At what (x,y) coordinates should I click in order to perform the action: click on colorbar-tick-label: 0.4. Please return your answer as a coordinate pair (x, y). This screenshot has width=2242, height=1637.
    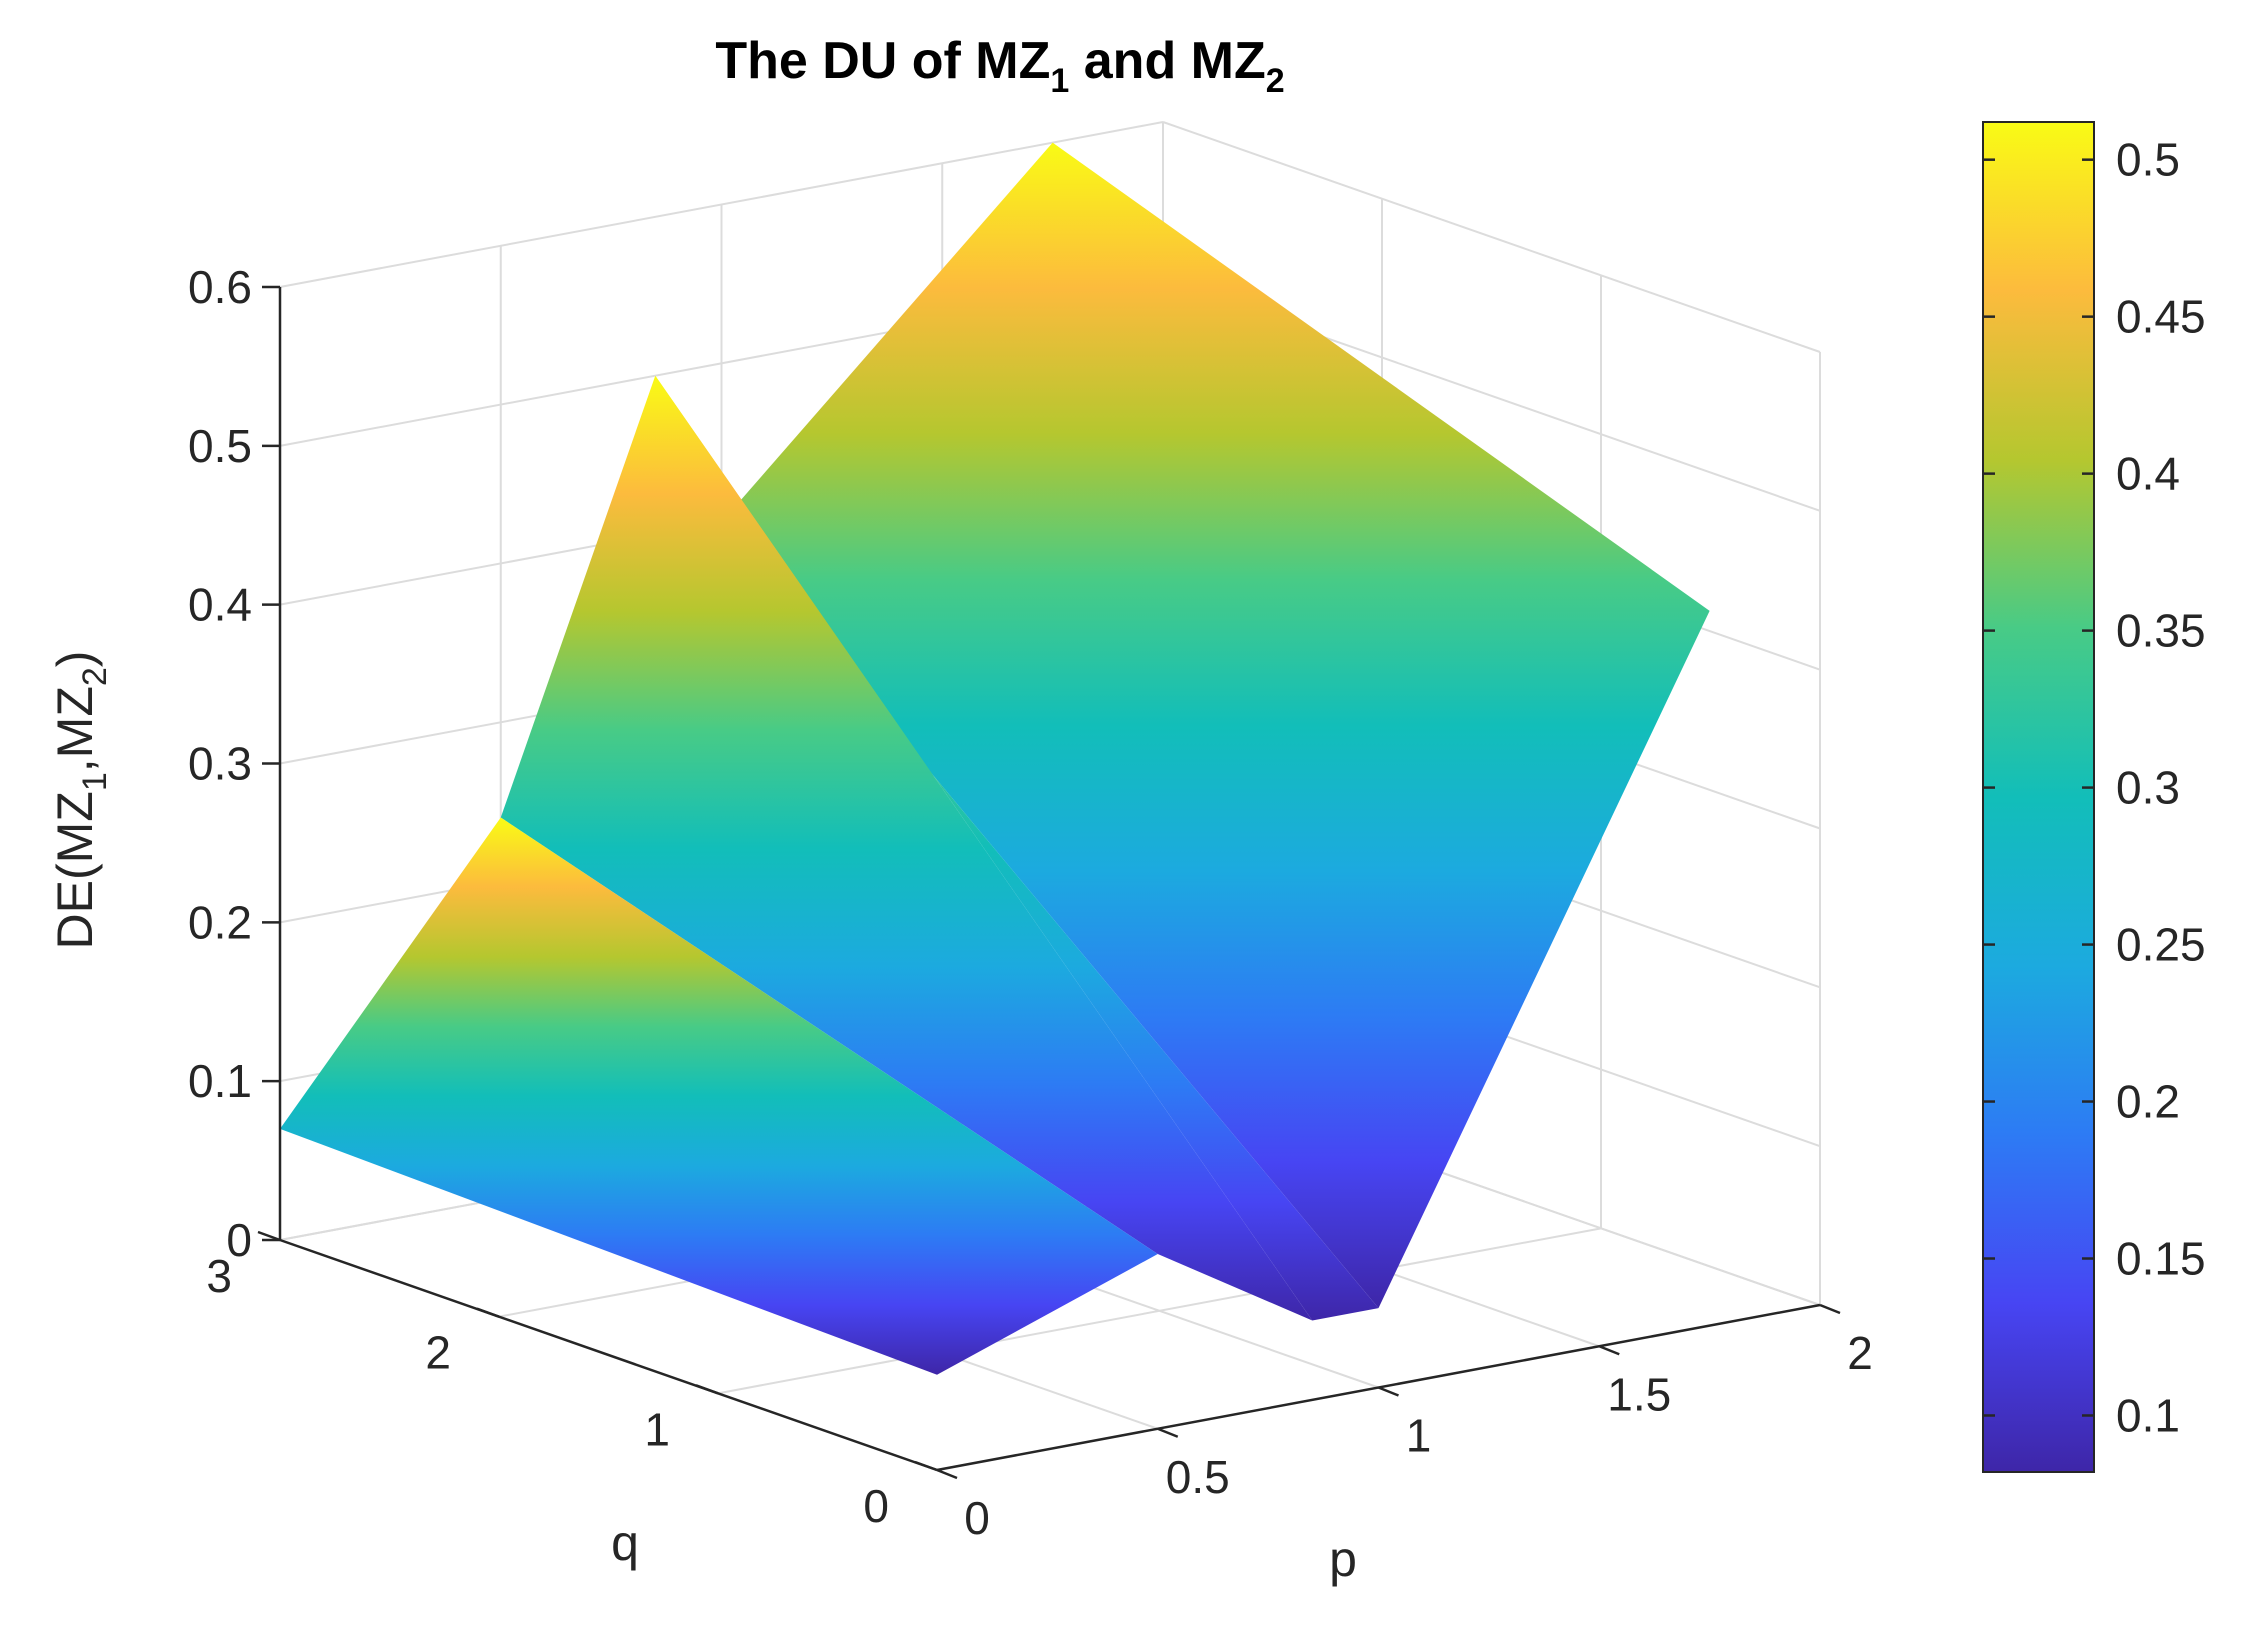
    Looking at the image, I should click on (2148, 474).